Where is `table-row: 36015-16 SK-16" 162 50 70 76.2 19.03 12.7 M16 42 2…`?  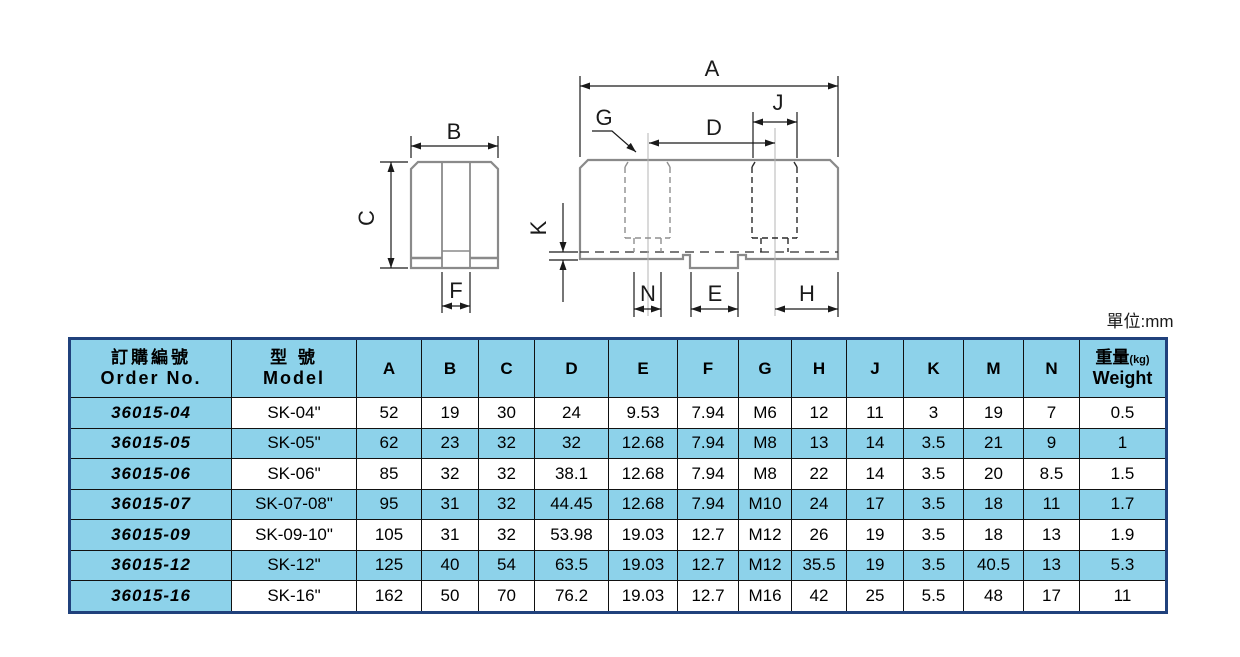
table-row: 36015-16 SK-16" 162 50 70 76.2 19.03 12.7 M16 42 2… is located at coordinates (618, 596).